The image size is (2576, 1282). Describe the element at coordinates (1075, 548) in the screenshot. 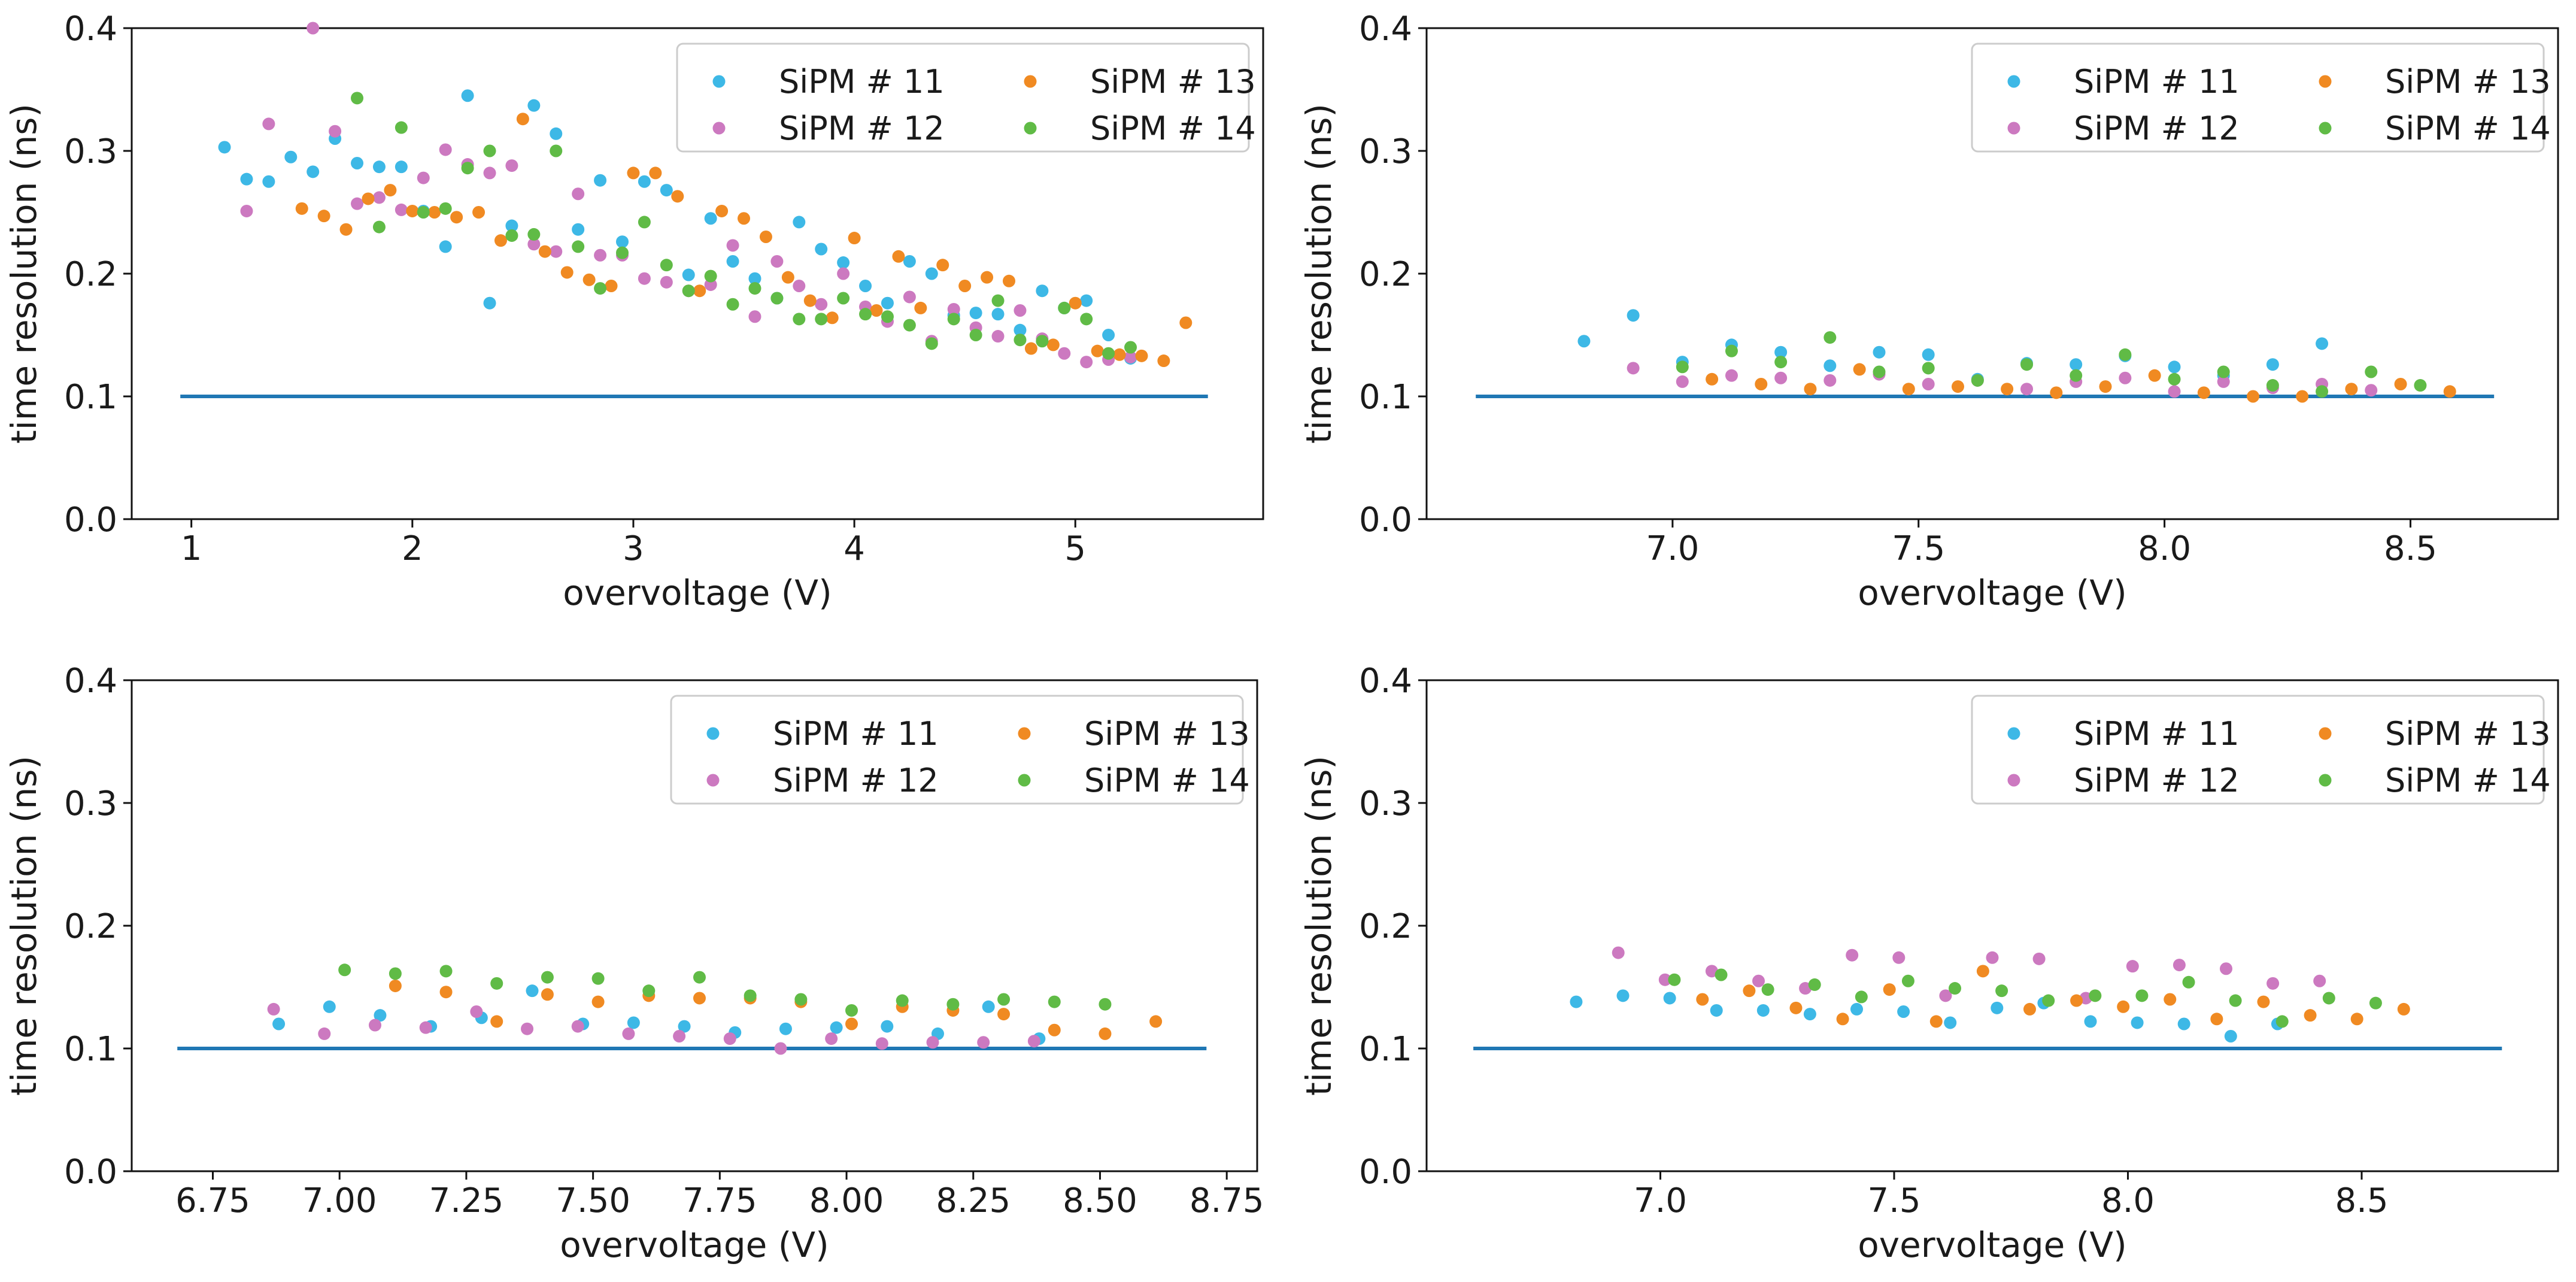

I see `x-tick-label: 5` at that location.